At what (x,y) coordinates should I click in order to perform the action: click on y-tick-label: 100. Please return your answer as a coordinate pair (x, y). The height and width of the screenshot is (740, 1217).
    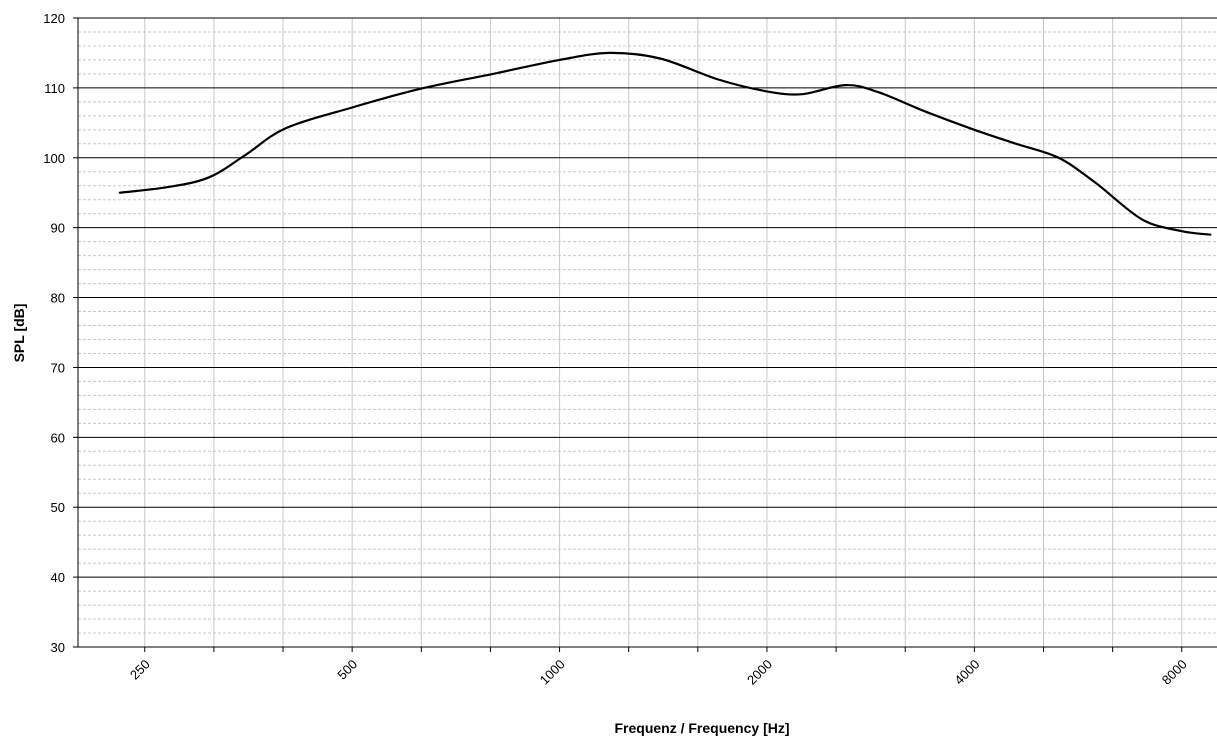
    Looking at the image, I should click on (54, 158).